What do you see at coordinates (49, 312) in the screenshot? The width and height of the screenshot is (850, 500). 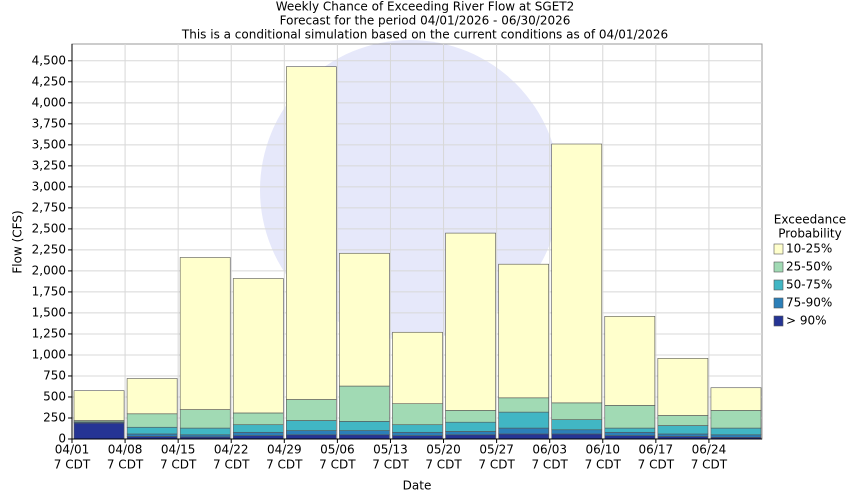 I see `y-tick-label: 1,500` at bounding box center [49, 312].